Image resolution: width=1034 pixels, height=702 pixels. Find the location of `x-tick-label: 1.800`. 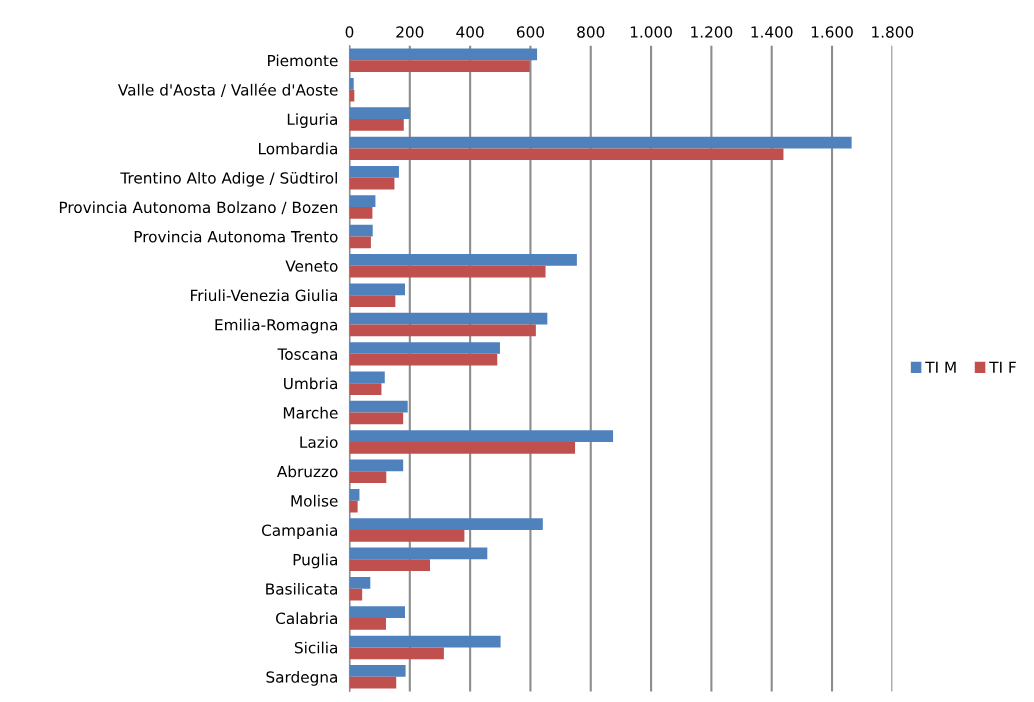

x-tick-label: 1.800 is located at coordinates (893, 32).